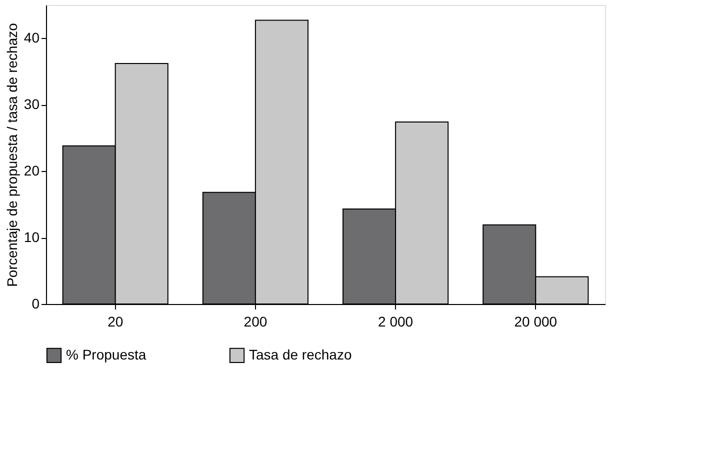 Image resolution: width=708 pixels, height=459 pixels. Describe the element at coordinates (32, 104) in the screenshot. I see `y-tick-label: 30` at that location.